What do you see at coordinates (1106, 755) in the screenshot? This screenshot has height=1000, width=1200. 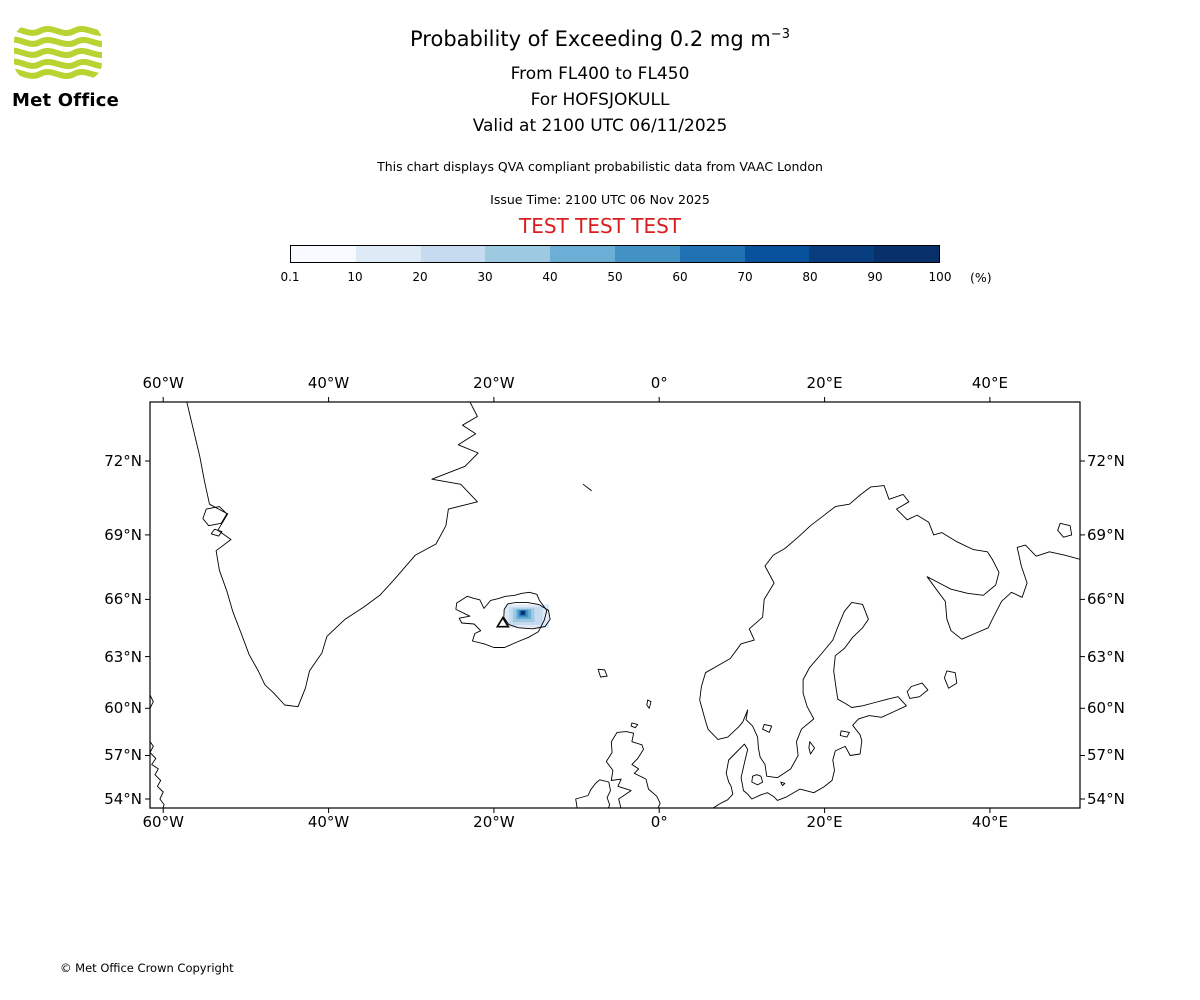 I see `lat-tick-label-right: 57°N` at bounding box center [1106, 755].